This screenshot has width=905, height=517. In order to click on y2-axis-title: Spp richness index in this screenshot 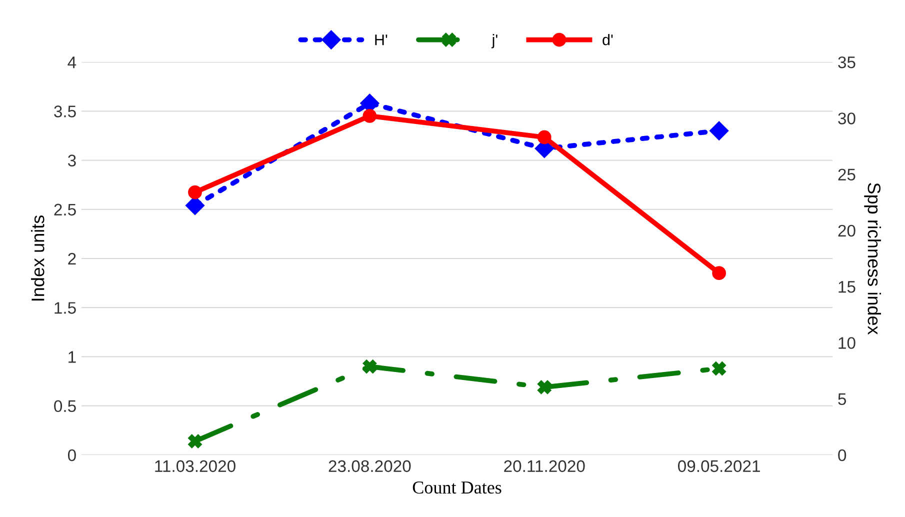, I will do `click(872, 259)`.